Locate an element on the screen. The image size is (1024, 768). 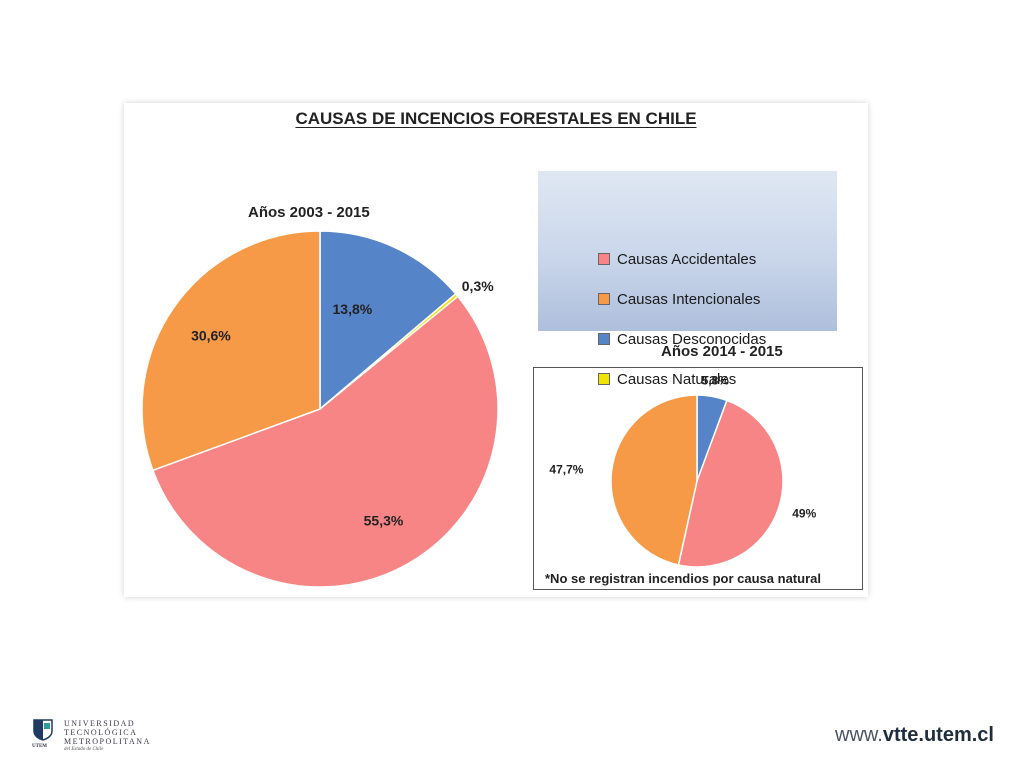
logo-line-2: TECNOLÓGICA is located at coordinates (101, 732).